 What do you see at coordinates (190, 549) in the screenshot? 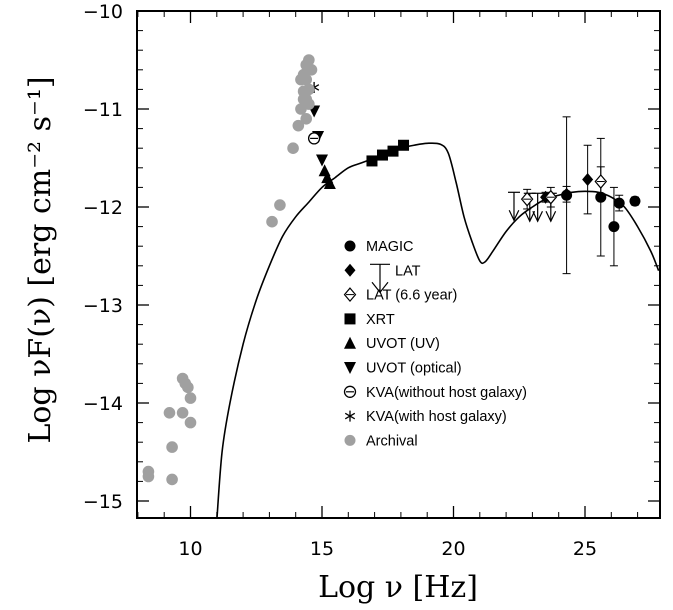
I see `x-tick-label: 10` at bounding box center [190, 549].